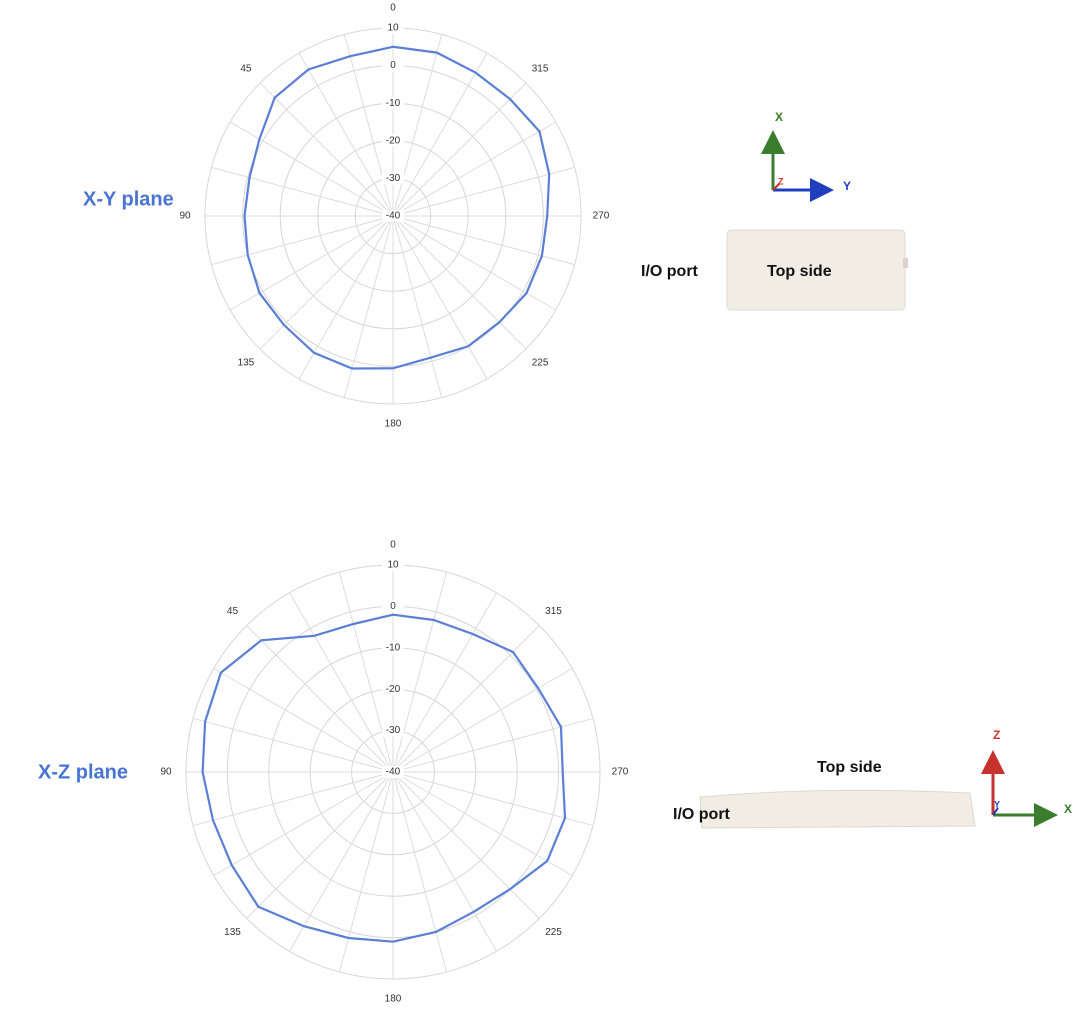 The height and width of the screenshot is (1016, 1078). What do you see at coordinates (872, 778) in the screenshot?
I see `device-diagram: Top side I/O port Z X Y` at bounding box center [872, 778].